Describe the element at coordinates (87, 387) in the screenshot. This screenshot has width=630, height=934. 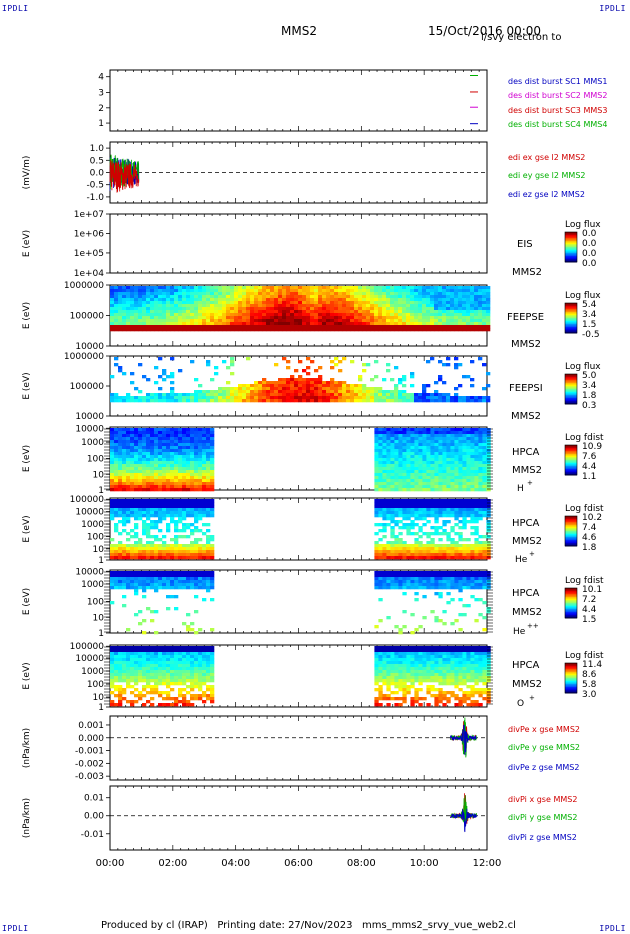
I see `y-tick-label: 100000` at that location.